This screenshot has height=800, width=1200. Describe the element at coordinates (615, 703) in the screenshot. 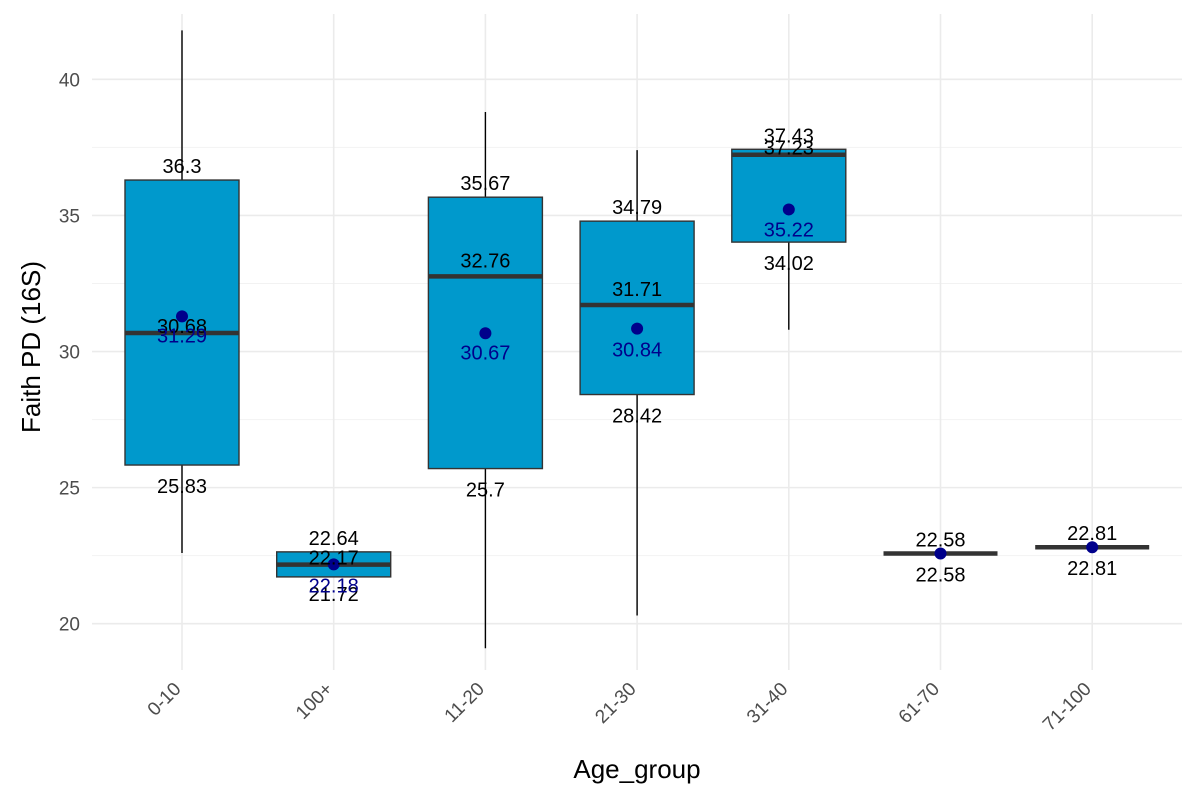

I see `x-tick-label: 21-30` at that location.